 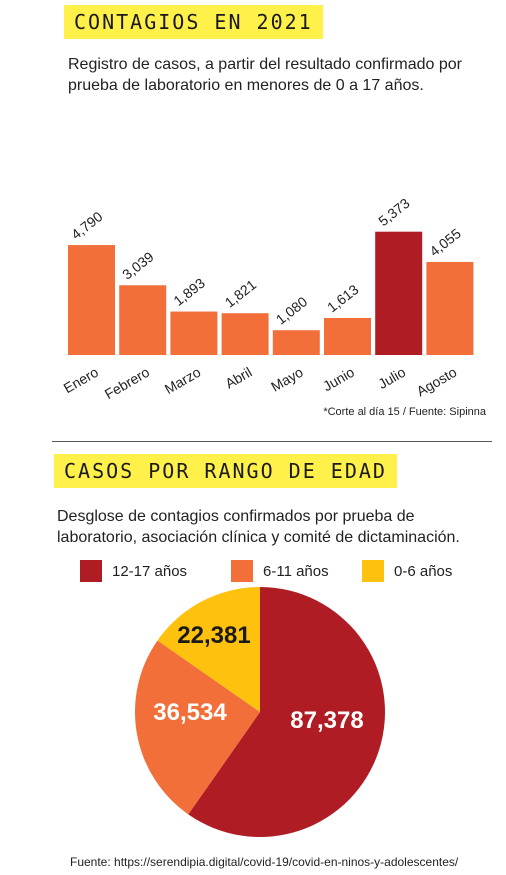 What do you see at coordinates (404, 412) in the screenshot?
I see `bar-chart-note: *Corte al día 15 / Fuente: Sipinna` at bounding box center [404, 412].